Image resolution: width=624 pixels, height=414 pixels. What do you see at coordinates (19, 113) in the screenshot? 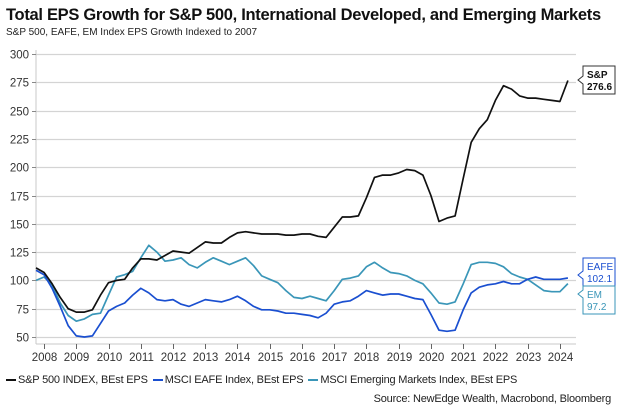
I see `y-tick-label: 250` at bounding box center [19, 113].